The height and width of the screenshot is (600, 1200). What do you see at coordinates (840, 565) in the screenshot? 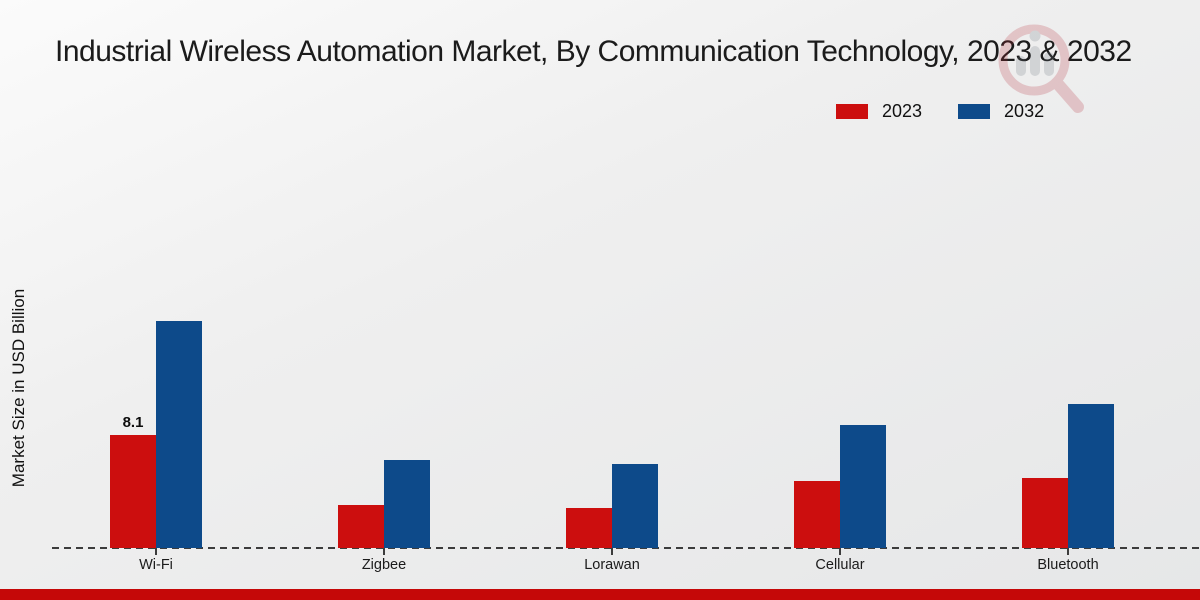
I see `x-label-cellular: Cellular` at bounding box center [840, 565].